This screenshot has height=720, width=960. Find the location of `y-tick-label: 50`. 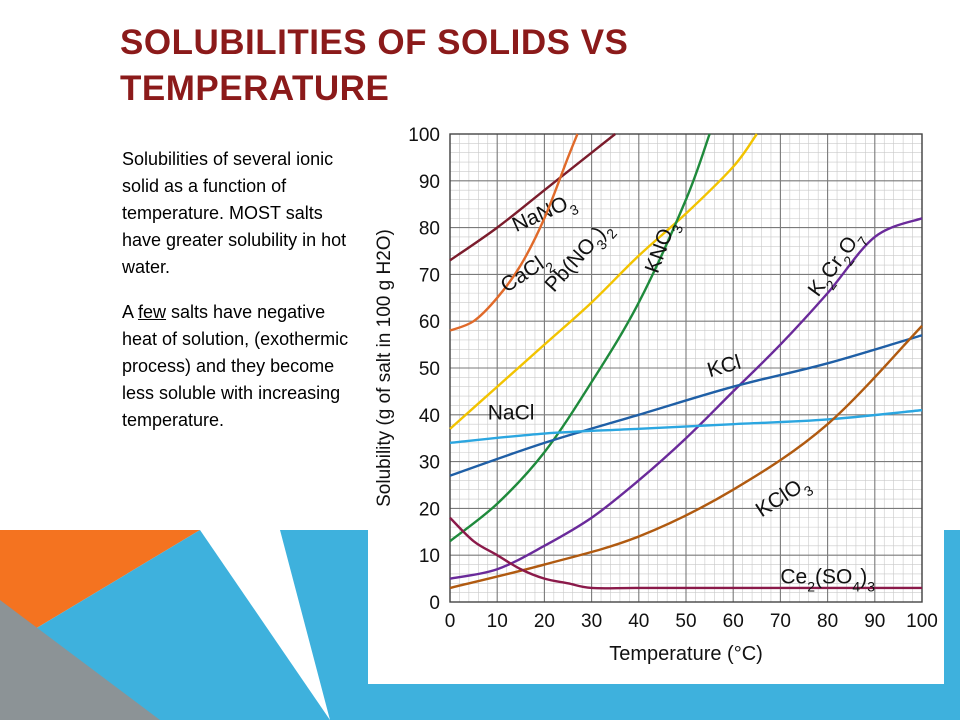

y-tick-label: 50 is located at coordinates (429, 369).